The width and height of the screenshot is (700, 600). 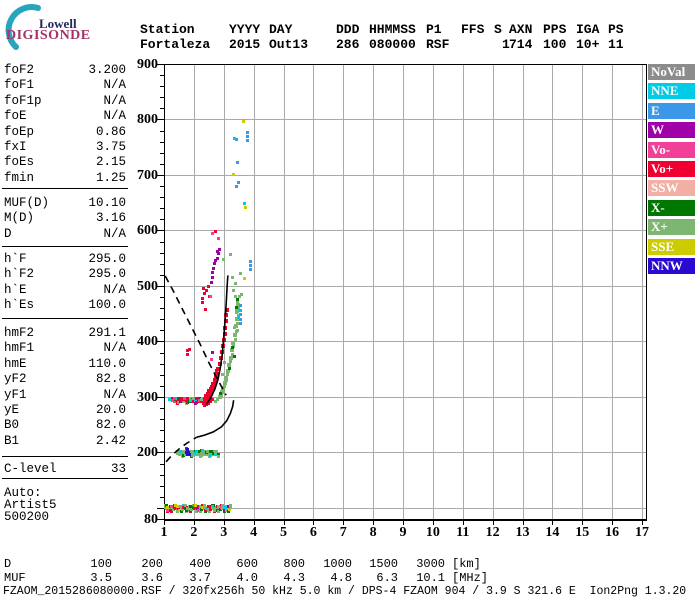 What do you see at coordinates (671, 227) in the screenshot?
I see `legend-swatch-X+: X+` at bounding box center [671, 227].